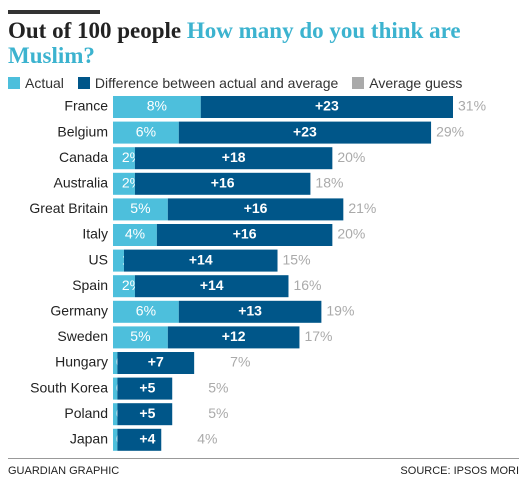  I want to click on y-tick-label: US, so click(98, 259).